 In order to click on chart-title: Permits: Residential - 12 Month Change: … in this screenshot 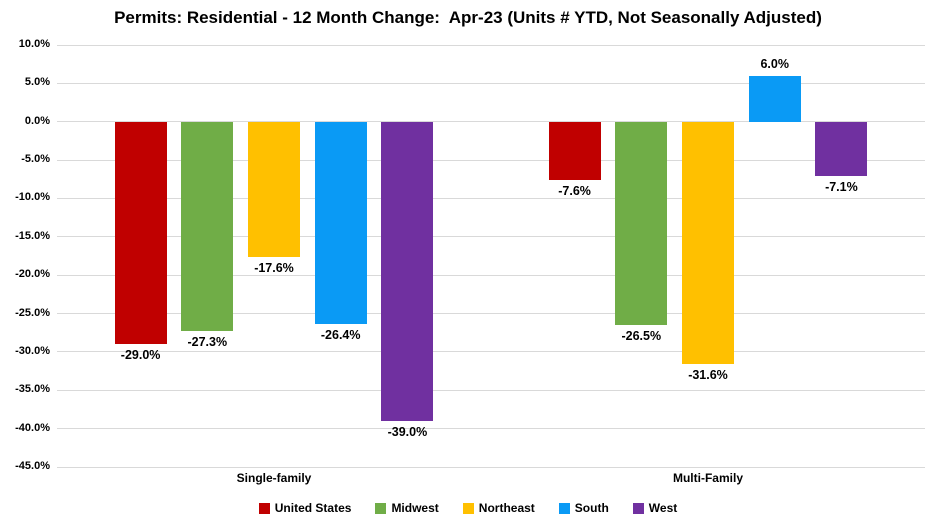, I will do `click(468, 17)`.